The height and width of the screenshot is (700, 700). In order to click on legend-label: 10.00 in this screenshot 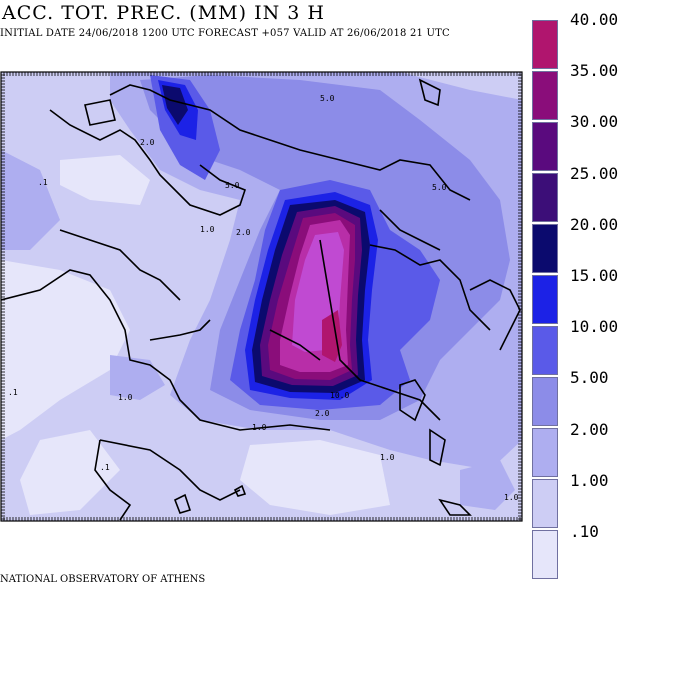, I will do `click(594, 327)`.